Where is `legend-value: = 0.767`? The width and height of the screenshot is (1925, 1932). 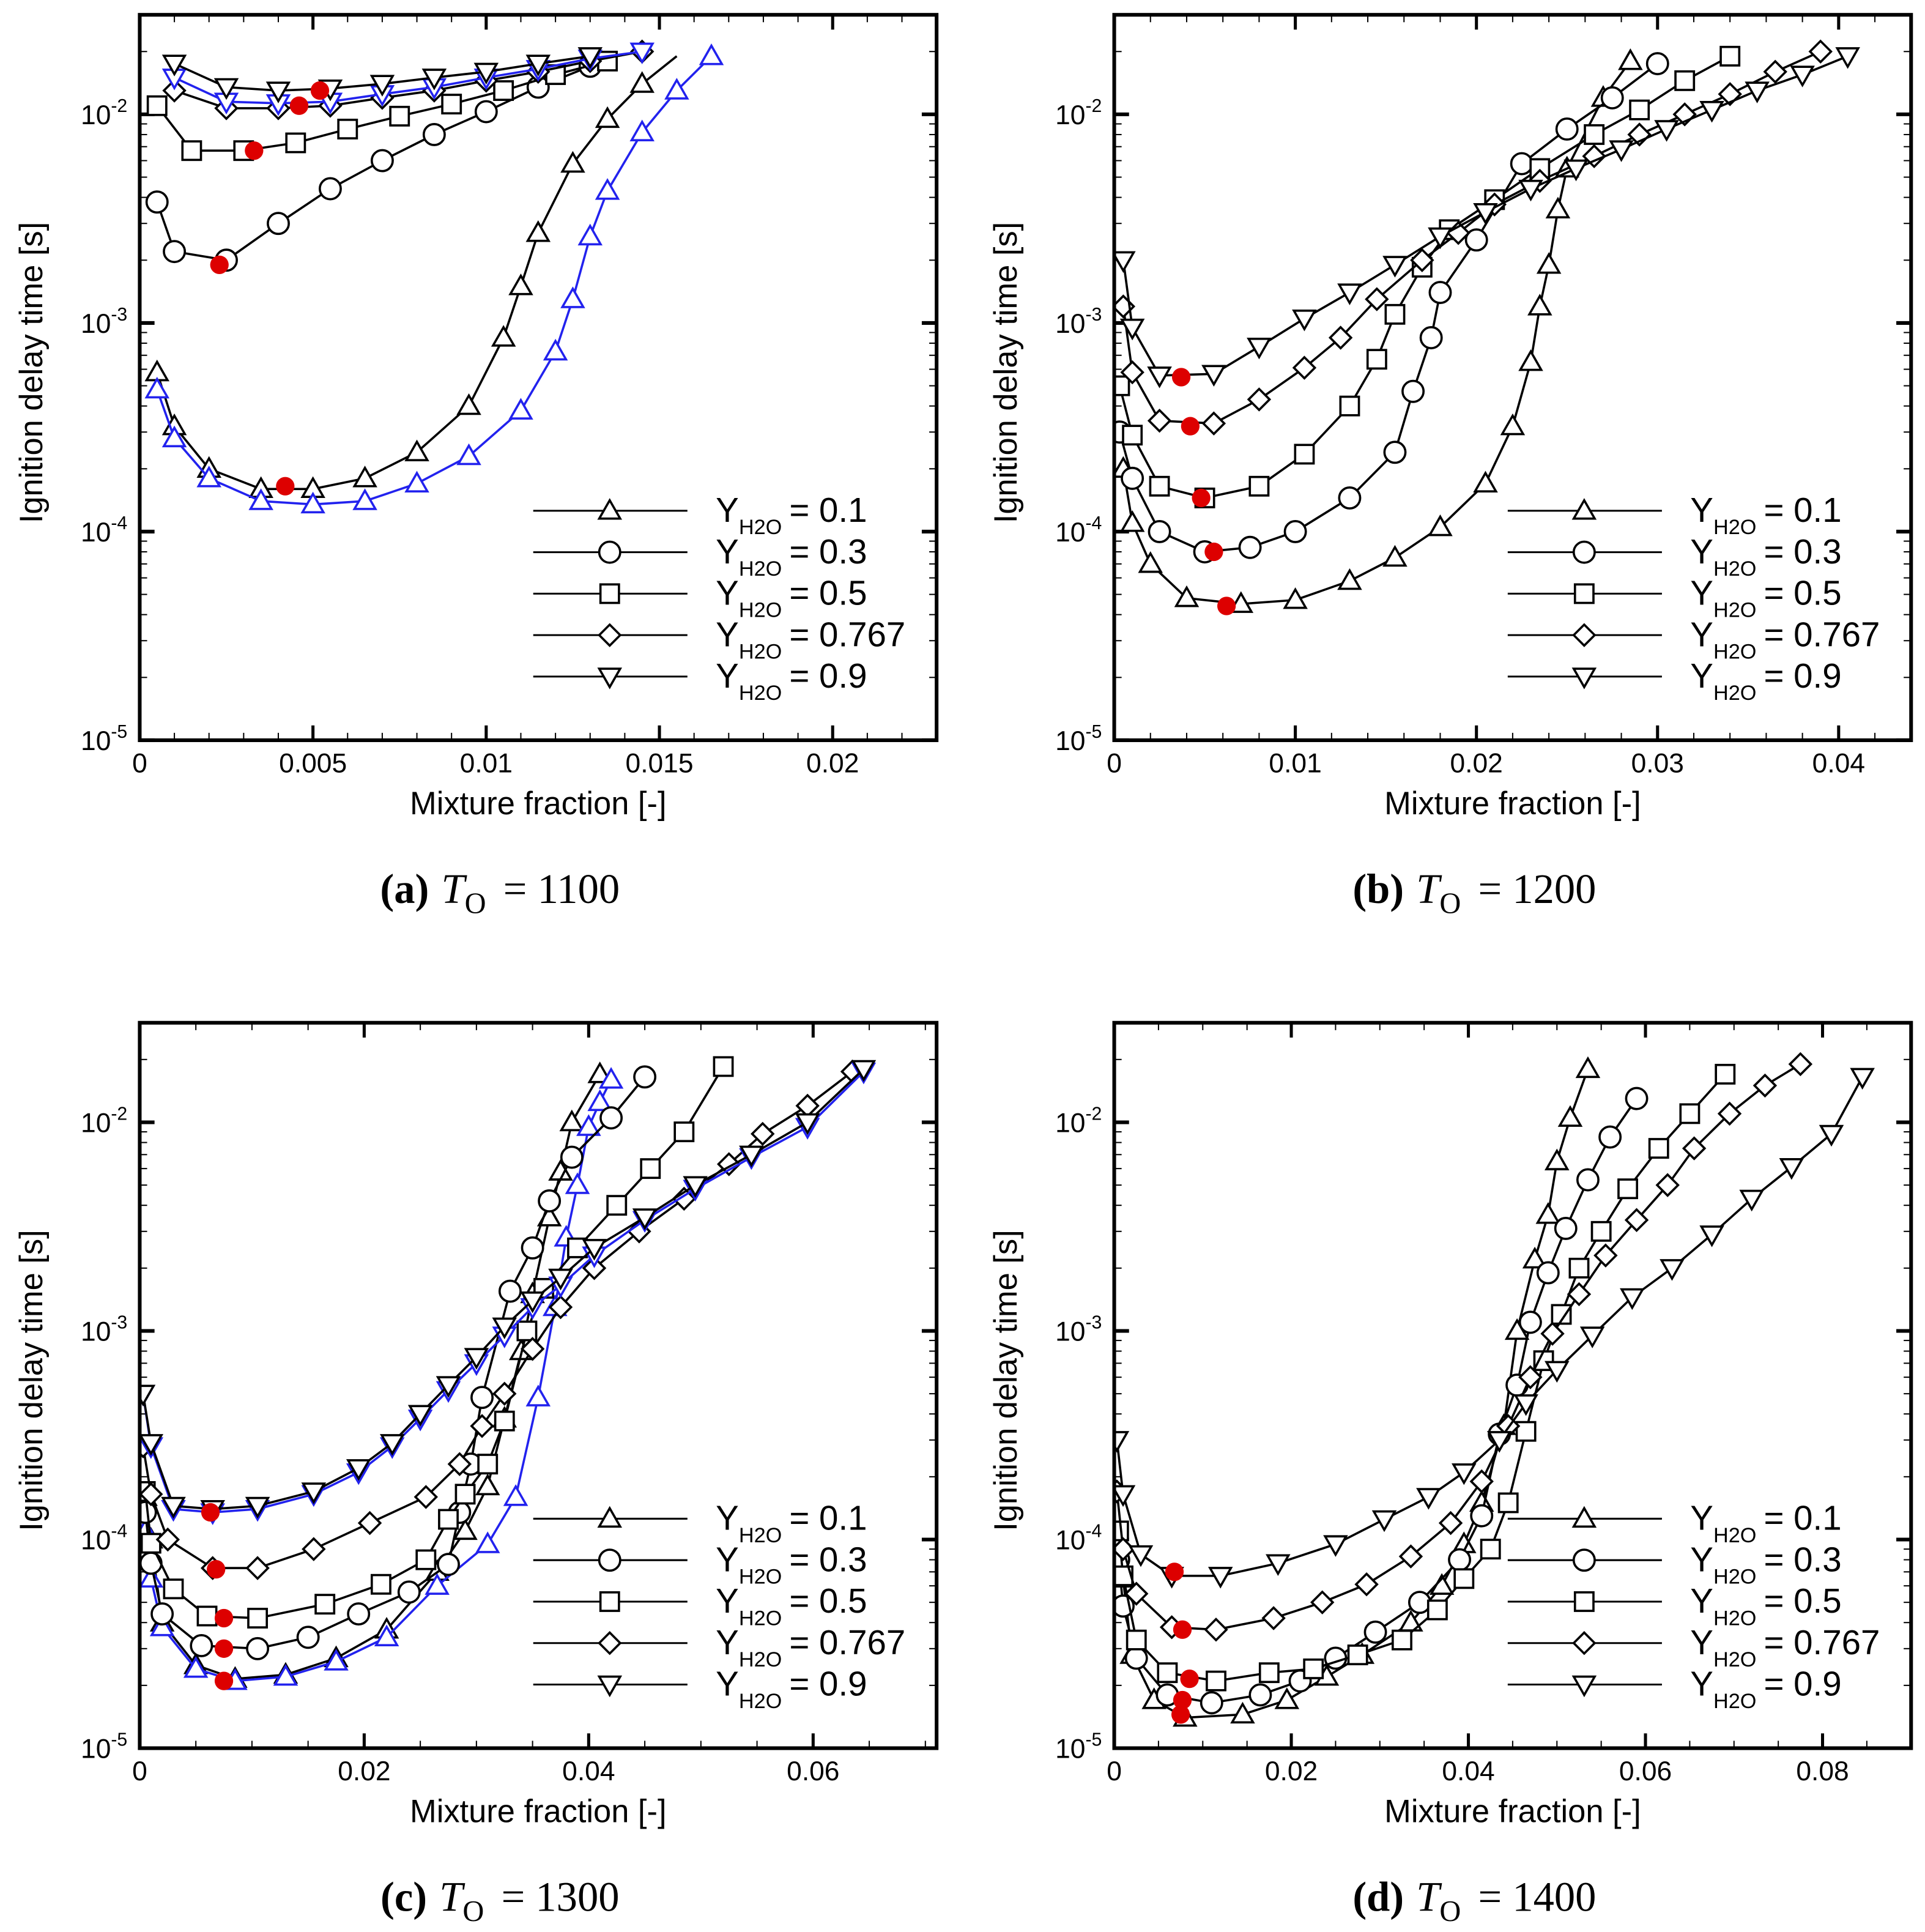
legend-value: = 0.767 is located at coordinates (847, 634).